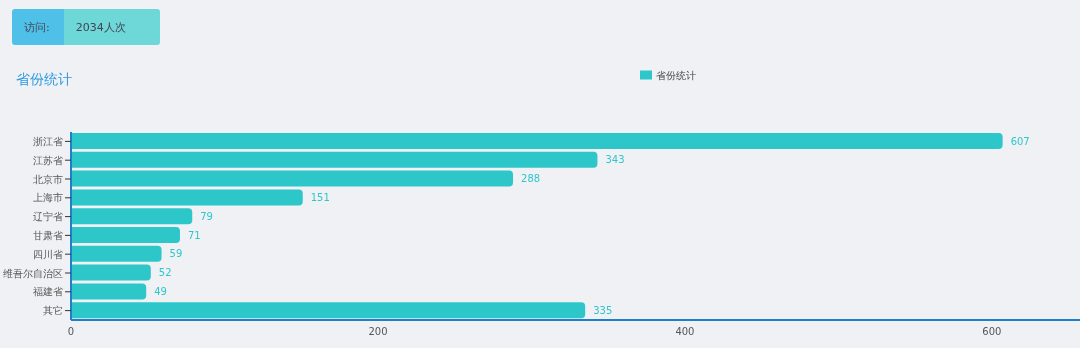  What do you see at coordinates (48, 235) in the screenshot?
I see `y-tick-label: 甘肃省` at bounding box center [48, 235].